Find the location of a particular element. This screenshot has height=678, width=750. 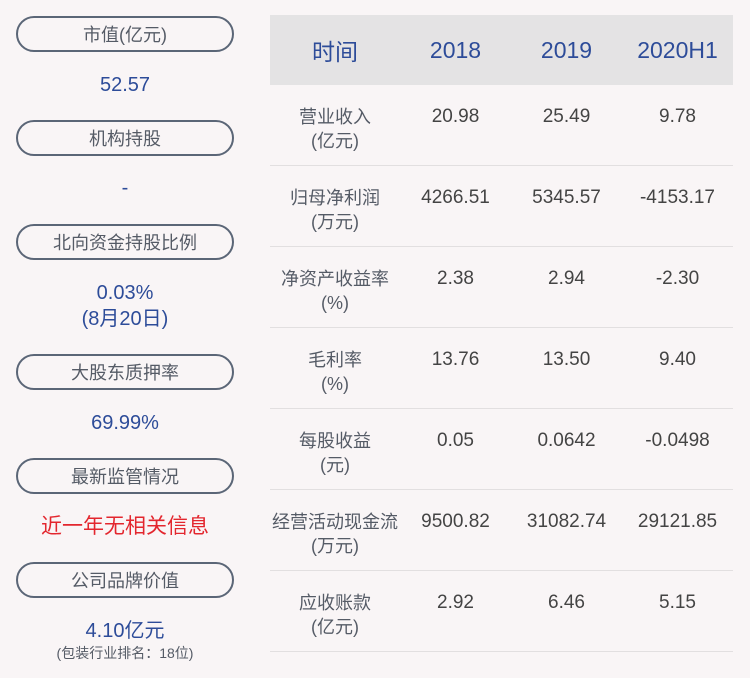

table-row: 净资产收益率 (%) 2.38 2.94 -2.30 is located at coordinates (501, 287).